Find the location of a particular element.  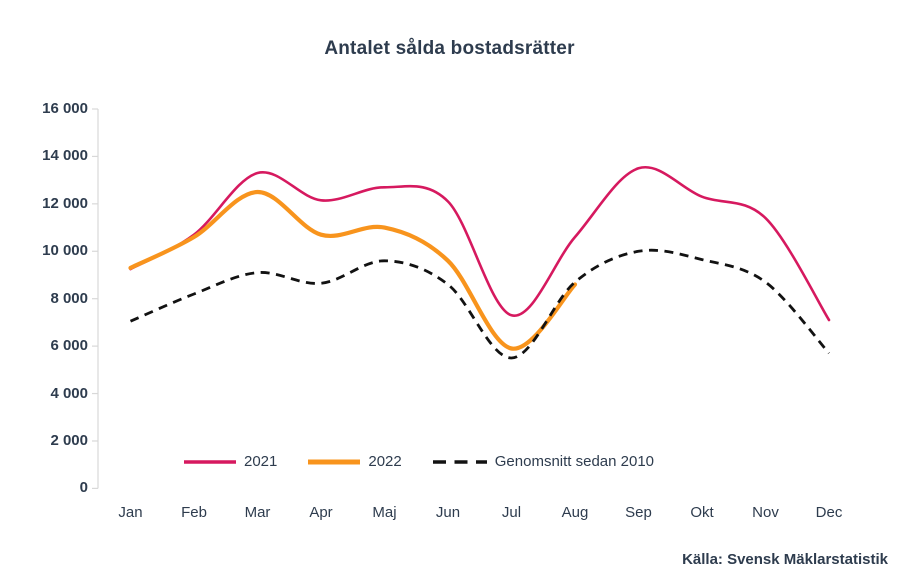

x-axis-label: Jul is located at coordinates (511, 512).